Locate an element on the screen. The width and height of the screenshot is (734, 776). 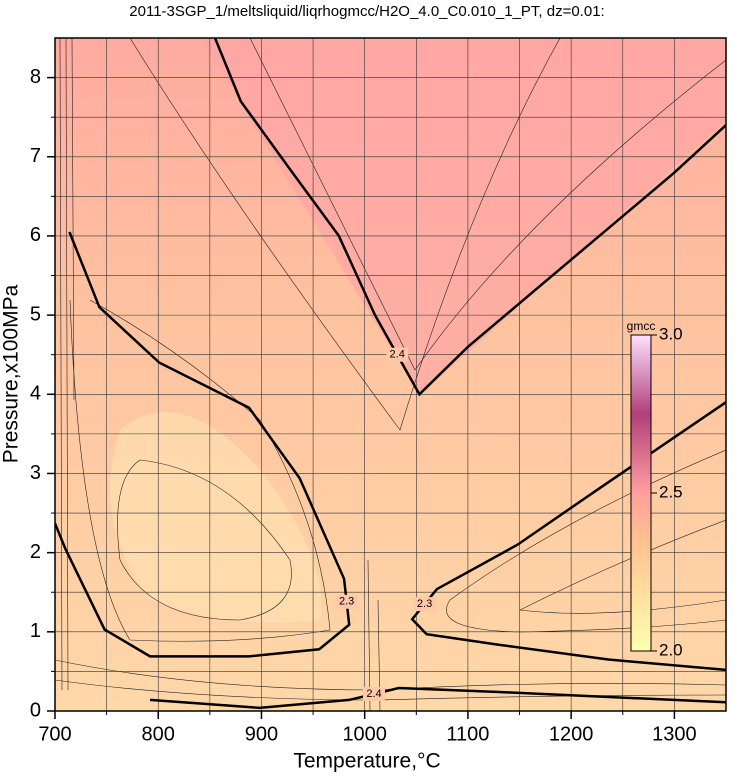
y-tick-label: 5 is located at coordinates (35, 314).